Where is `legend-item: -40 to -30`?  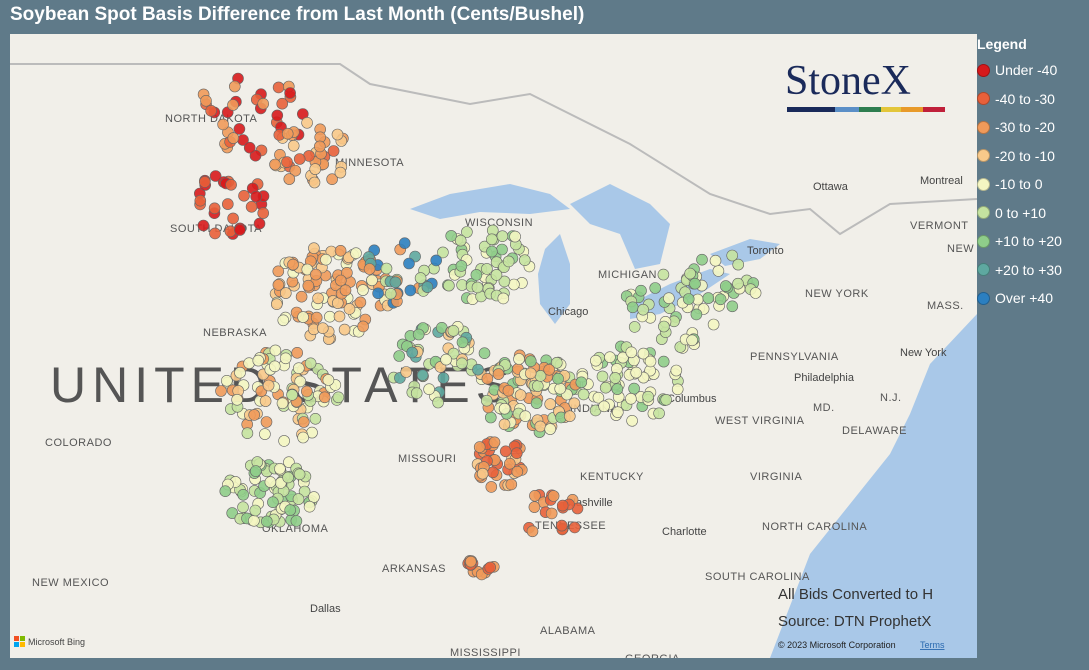 legend-item: -40 to -30 is located at coordinates (1032, 99).